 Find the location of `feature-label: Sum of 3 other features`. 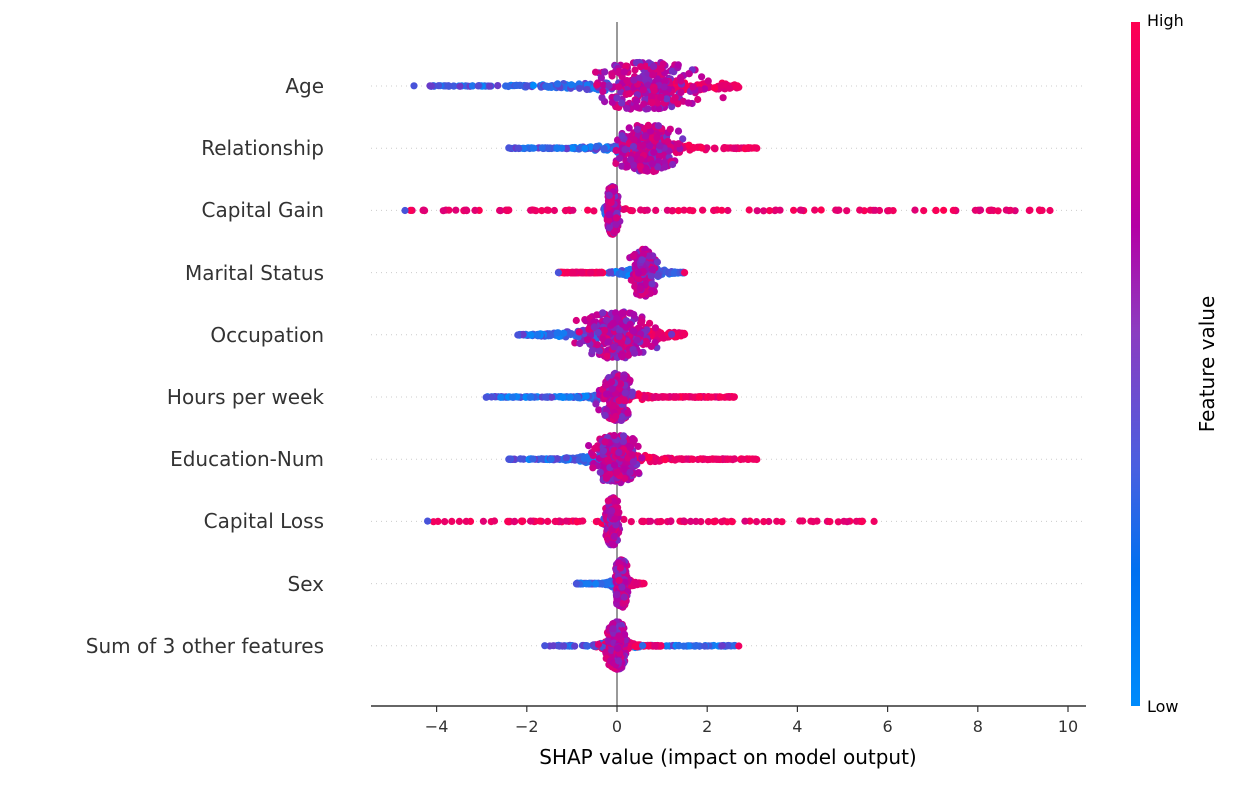

feature-label: Sum of 3 other features is located at coordinates (204, 645).